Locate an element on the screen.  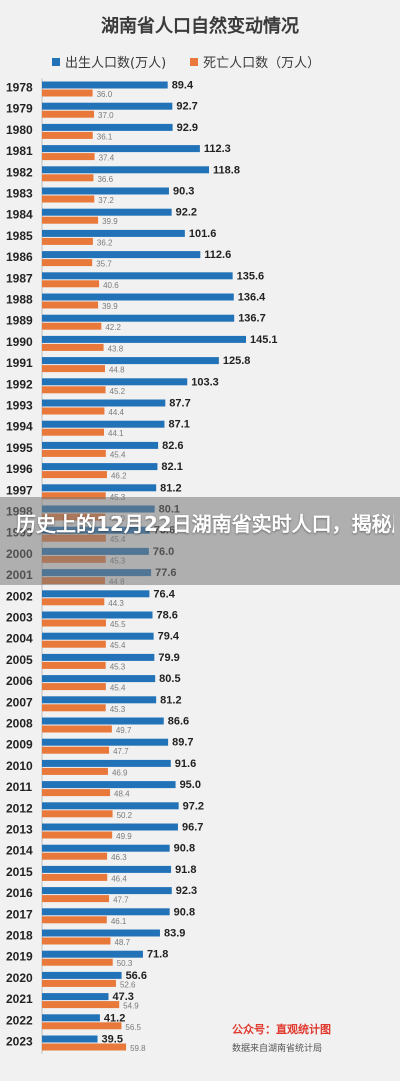
deaths-value-label: 42.2 is located at coordinates (113, 327).